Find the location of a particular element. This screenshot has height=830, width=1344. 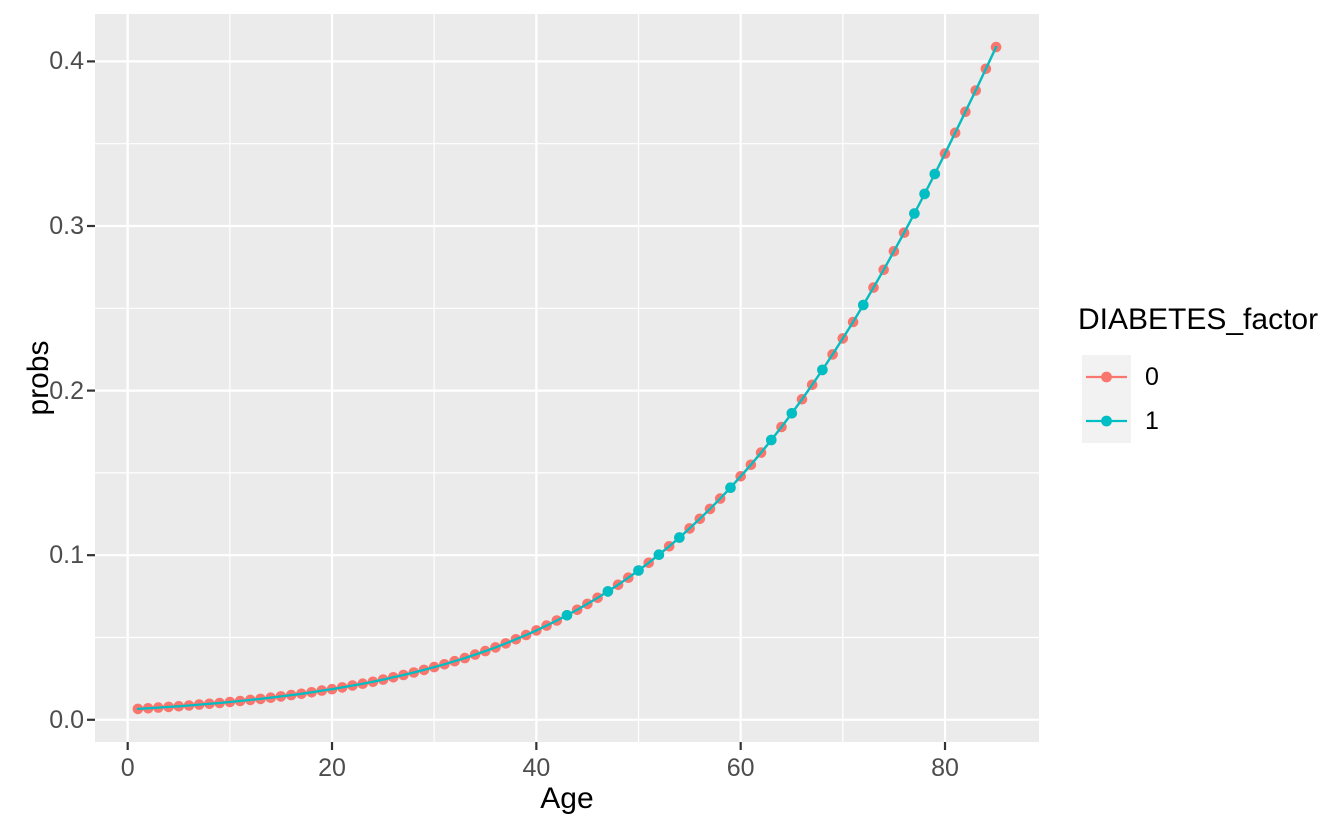

x-tick-label: 0 is located at coordinates (127, 768).